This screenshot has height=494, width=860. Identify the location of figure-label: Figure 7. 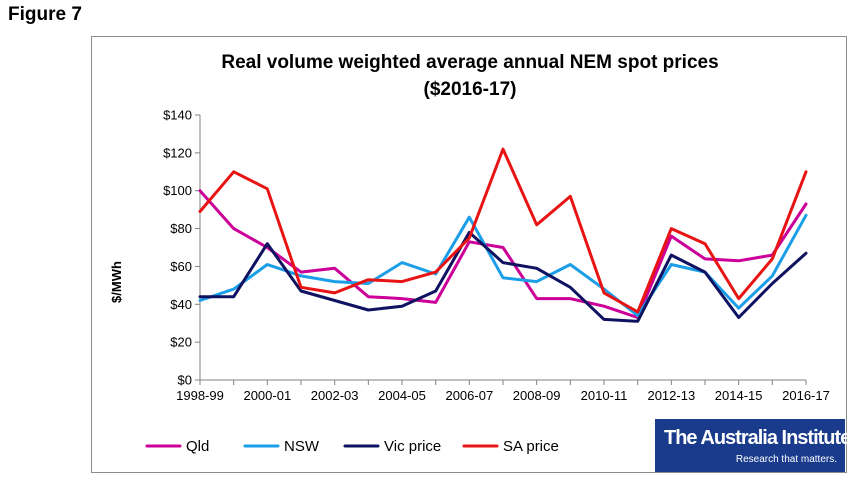
(45, 14).